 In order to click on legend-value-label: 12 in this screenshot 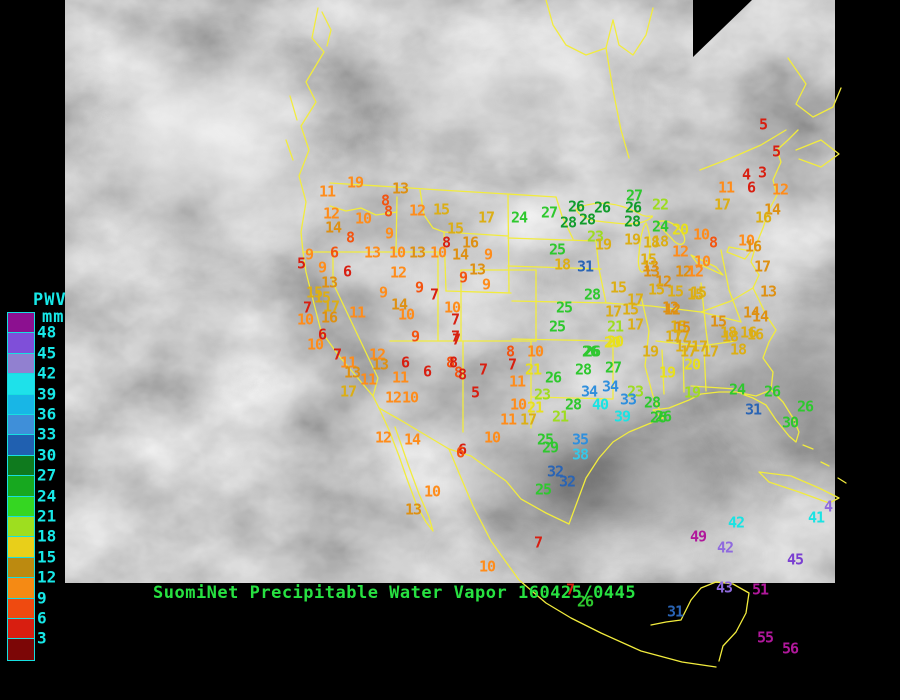, I will do `click(47, 577)`.